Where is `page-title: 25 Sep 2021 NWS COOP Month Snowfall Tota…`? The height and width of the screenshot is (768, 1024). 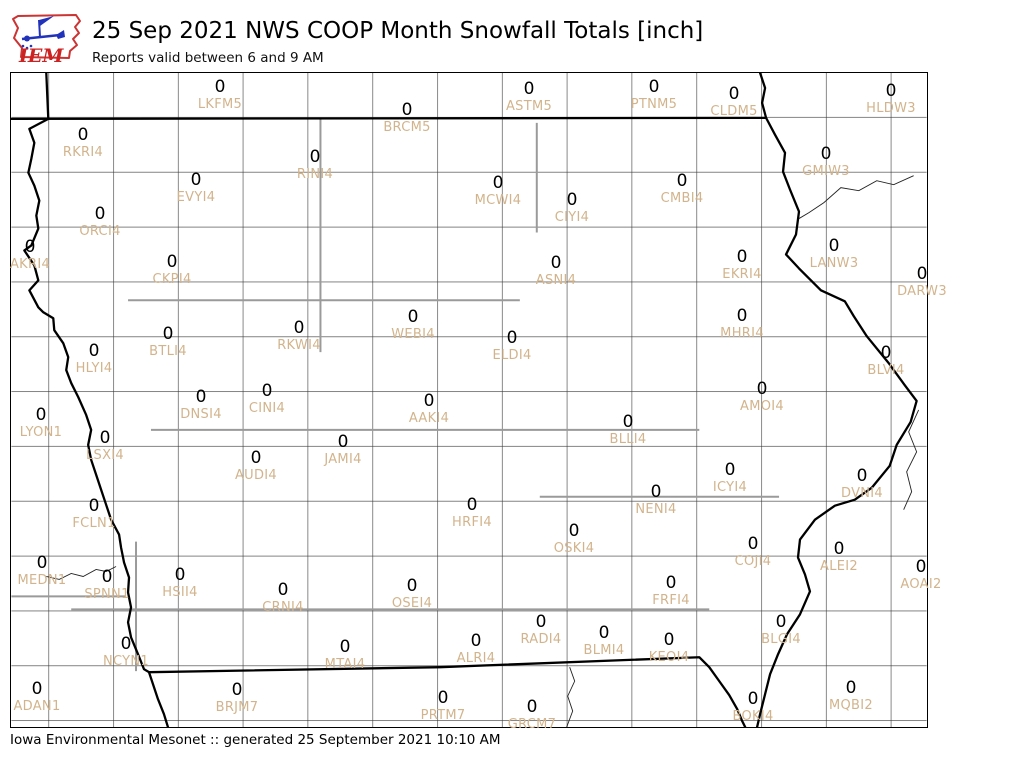
page-title: 25 Sep 2021 NWS COOP Month Snowfall Tota… is located at coordinates (398, 31).